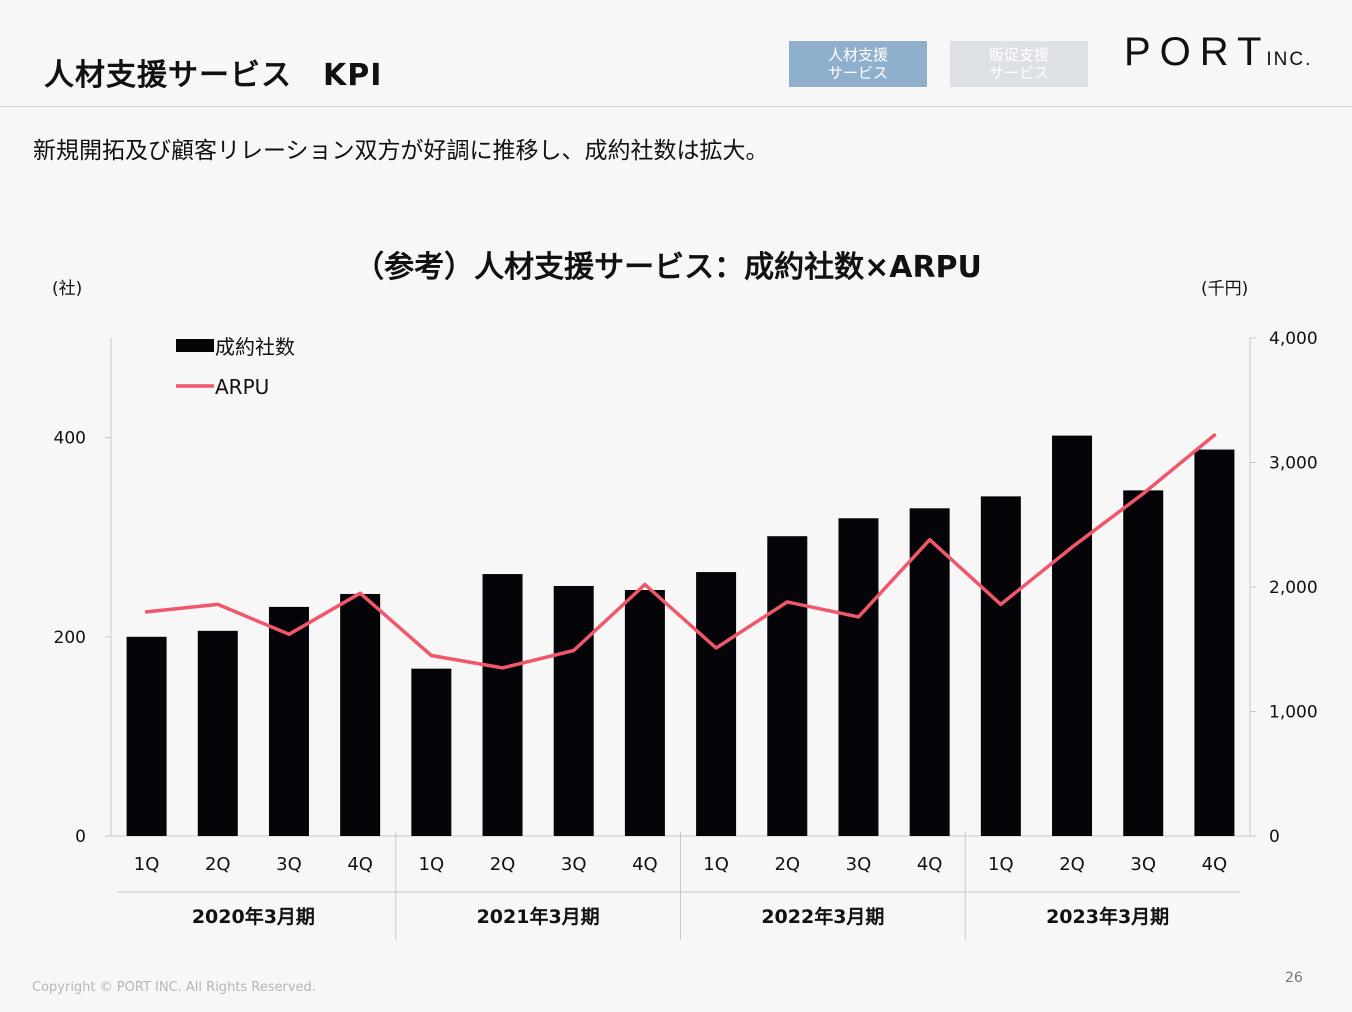 The height and width of the screenshot is (1012, 1352). What do you see at coordinates (1224, 289) in the screenshot?
I see `right-axis-unit: (千円)` at bounding box center [1224, 289].